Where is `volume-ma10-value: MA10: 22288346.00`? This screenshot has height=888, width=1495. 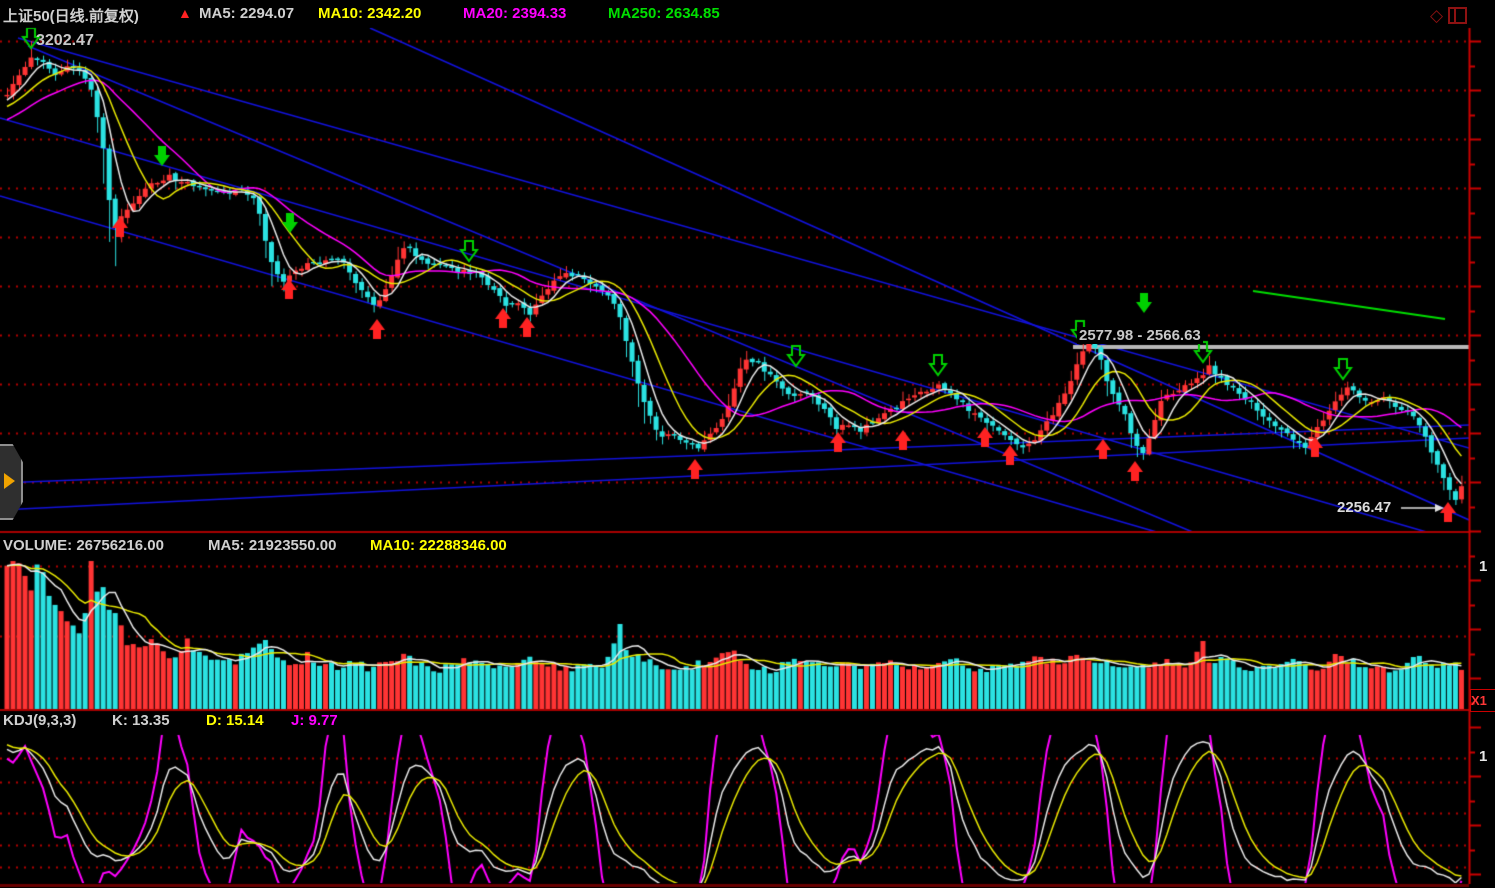
volume-ma10-value: MA10: 22288346.00 is located at coordinates (438, 545).